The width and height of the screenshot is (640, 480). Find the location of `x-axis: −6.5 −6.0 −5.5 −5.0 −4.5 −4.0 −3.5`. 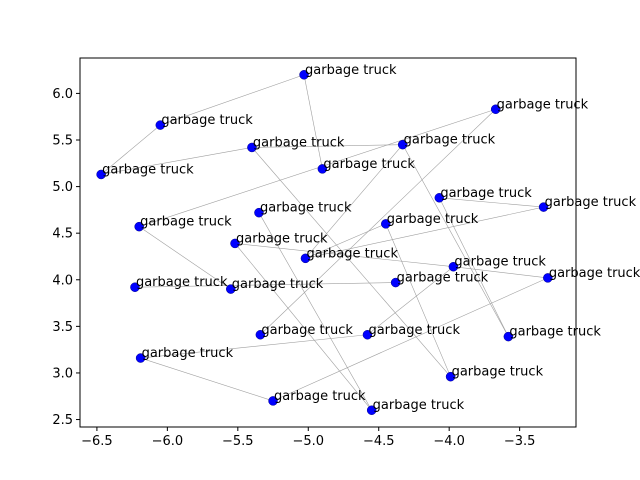

x-axis: −6.5 −6.0 −5.5 −5.0 −4.5 −4.0 −3.5 is located at coordinates (308, 438).